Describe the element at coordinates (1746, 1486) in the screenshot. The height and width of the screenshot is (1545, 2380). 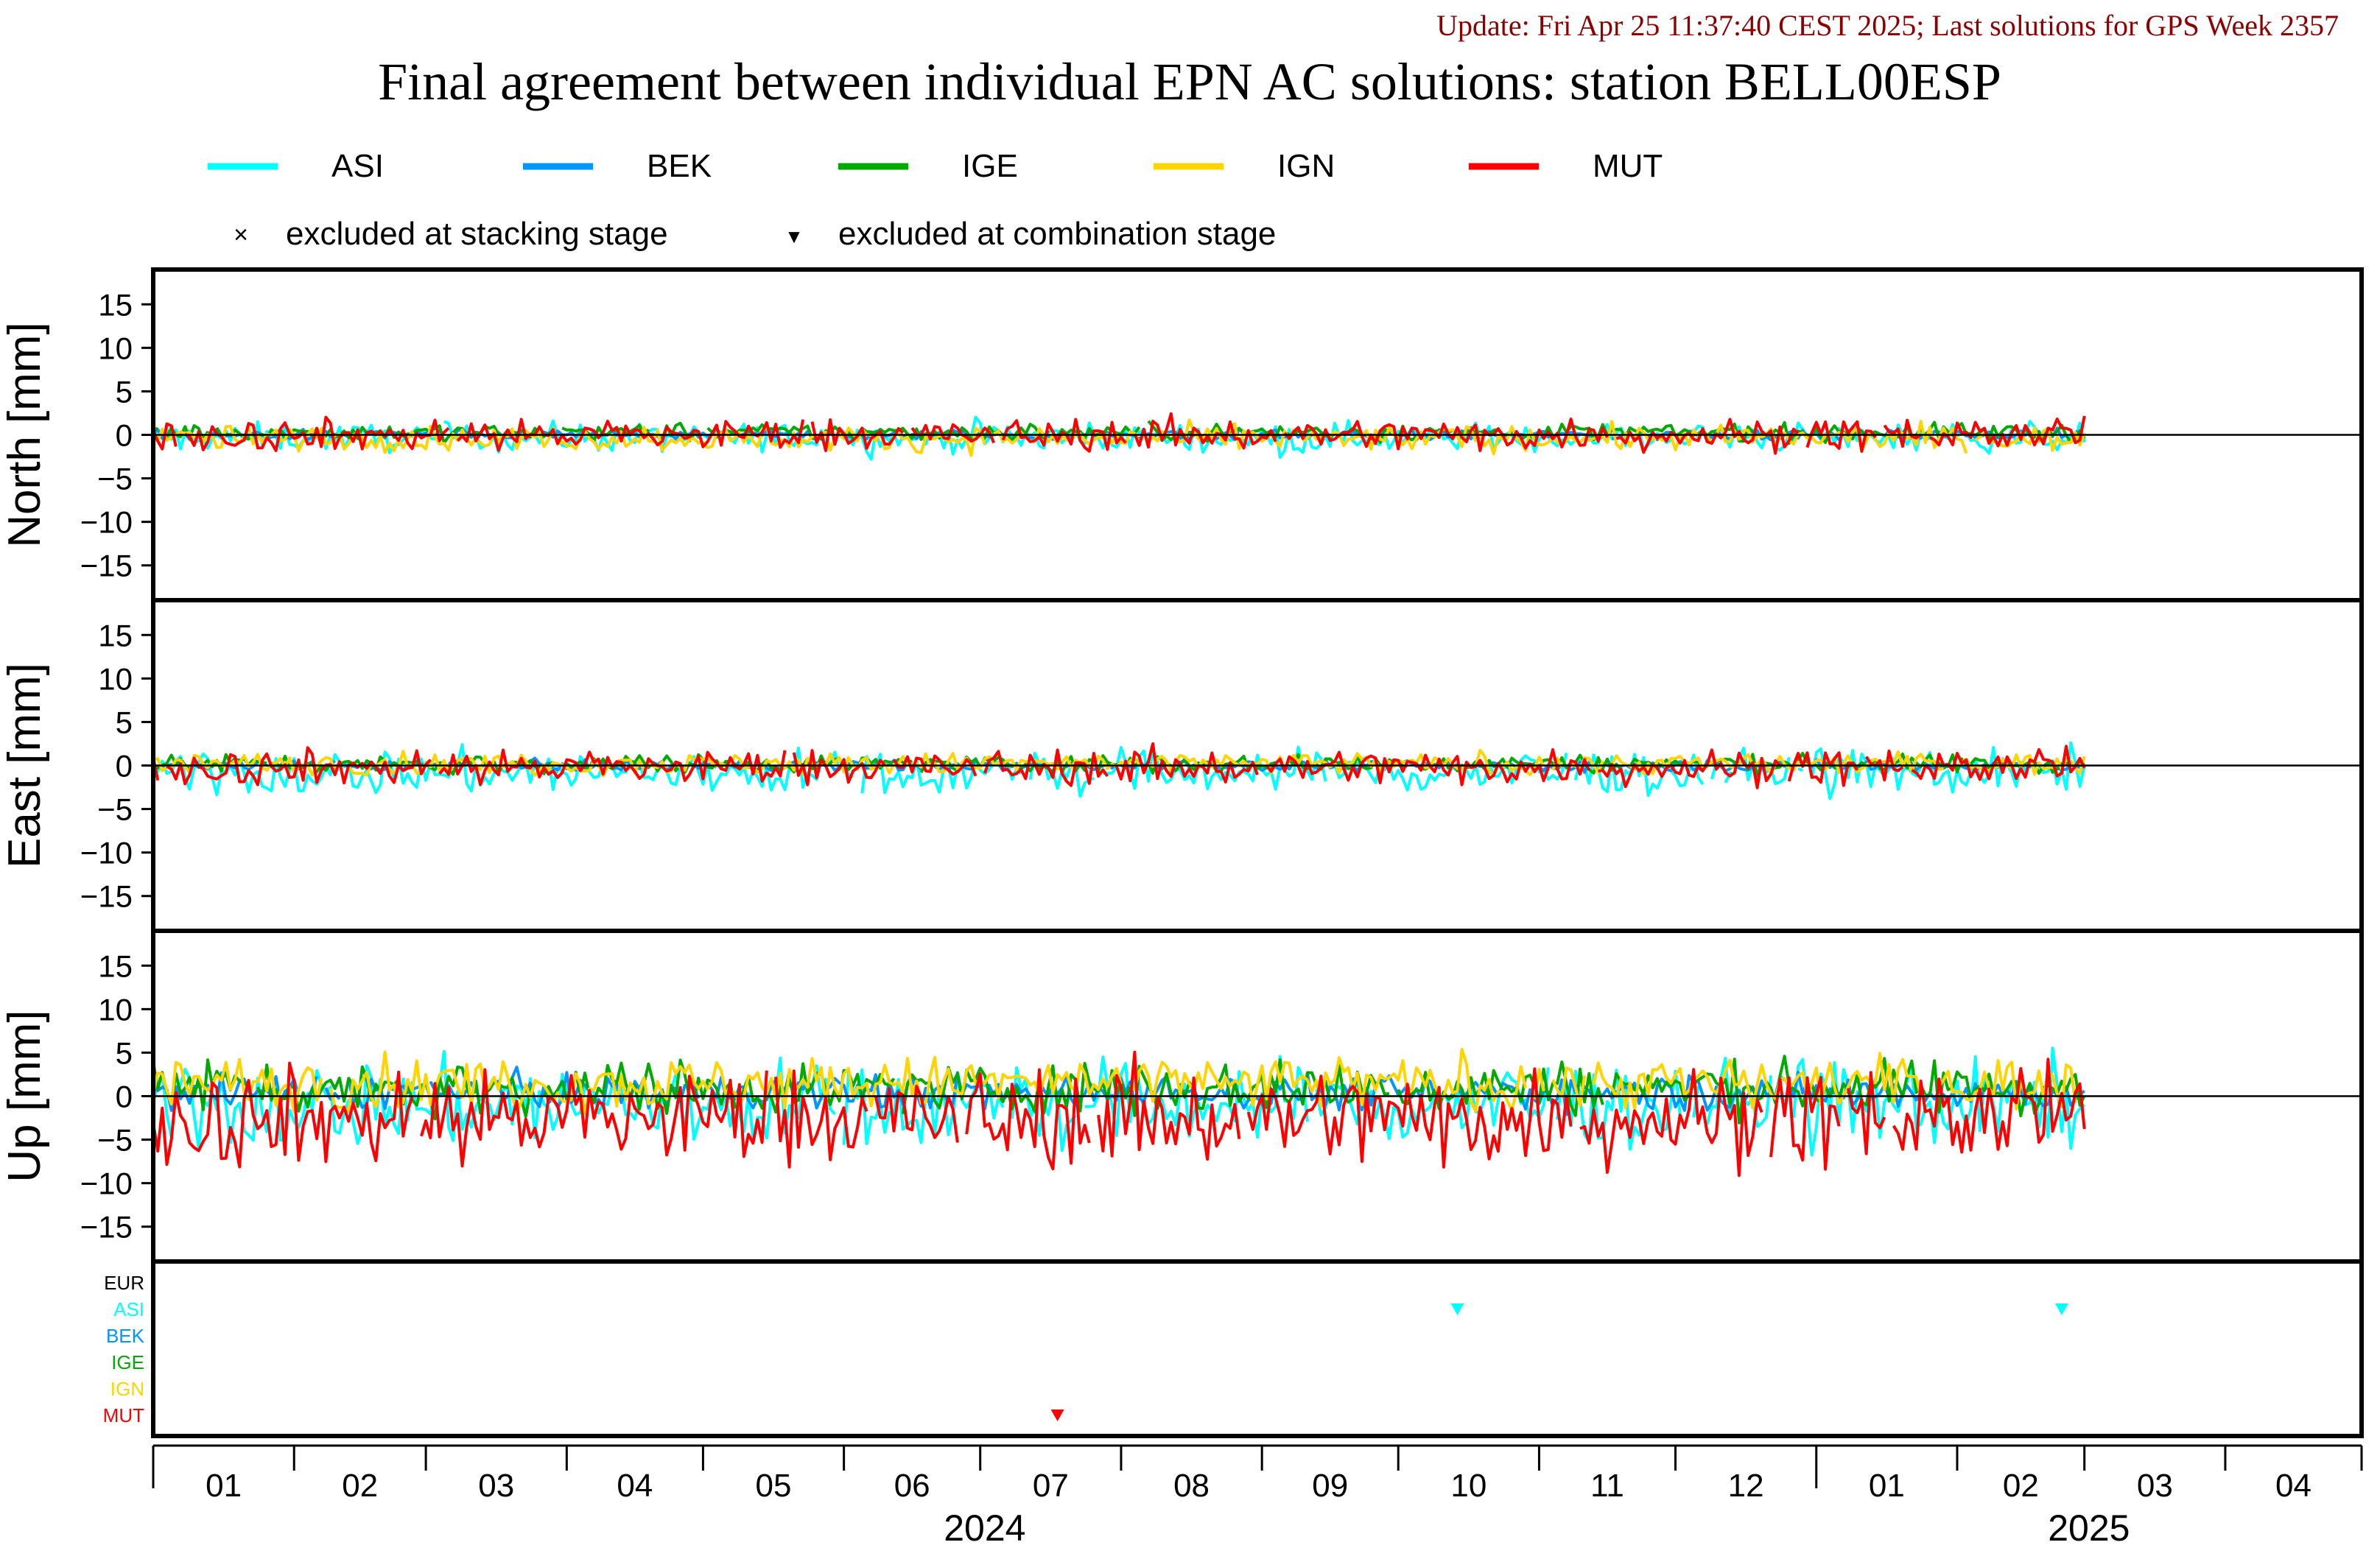
I see `x-month-label: 12` at that location.